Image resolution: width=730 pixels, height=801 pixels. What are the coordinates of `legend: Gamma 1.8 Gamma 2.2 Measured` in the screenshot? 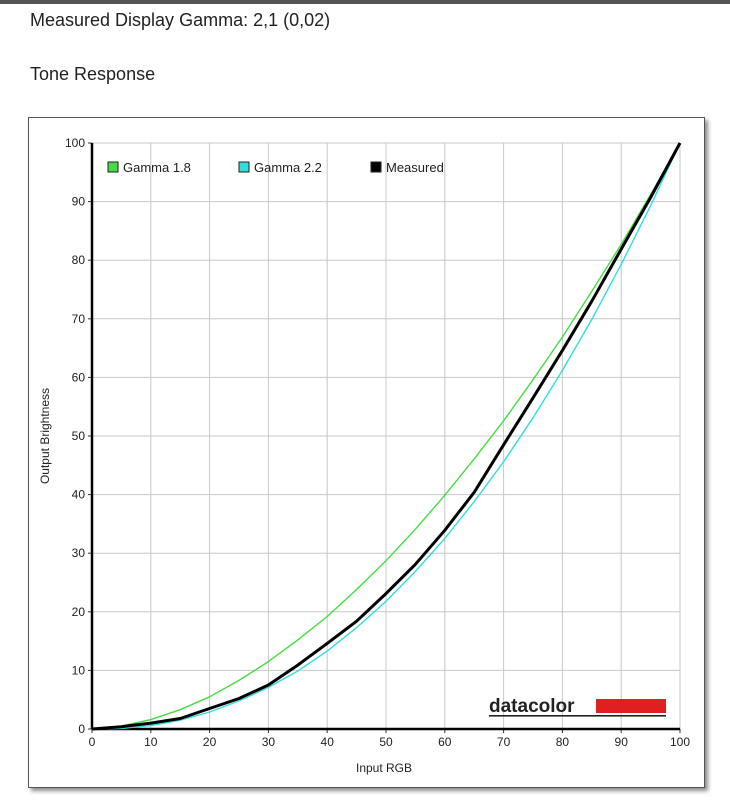 It's located at (275, 167).